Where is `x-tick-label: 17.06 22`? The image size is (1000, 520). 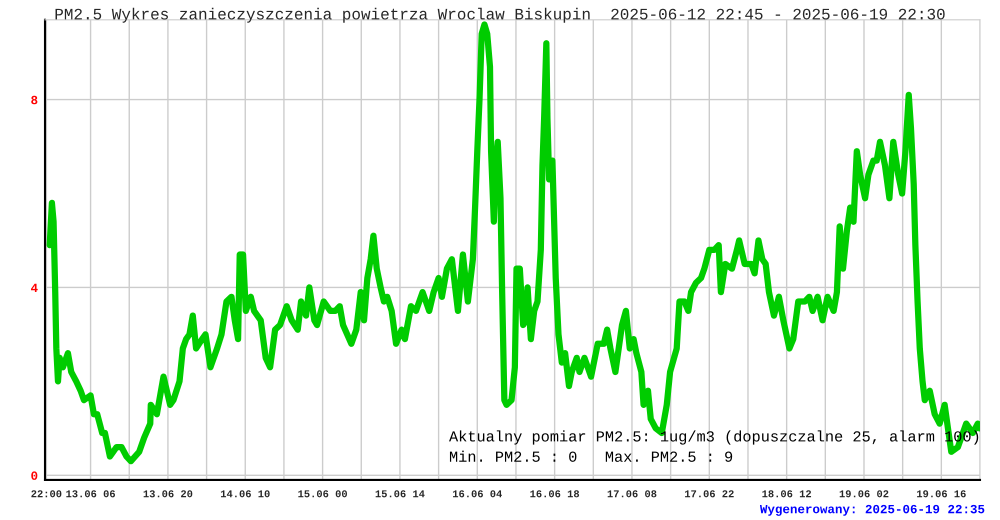 x-tick-label: 17.06 22 is located at coordinates (709, 494).